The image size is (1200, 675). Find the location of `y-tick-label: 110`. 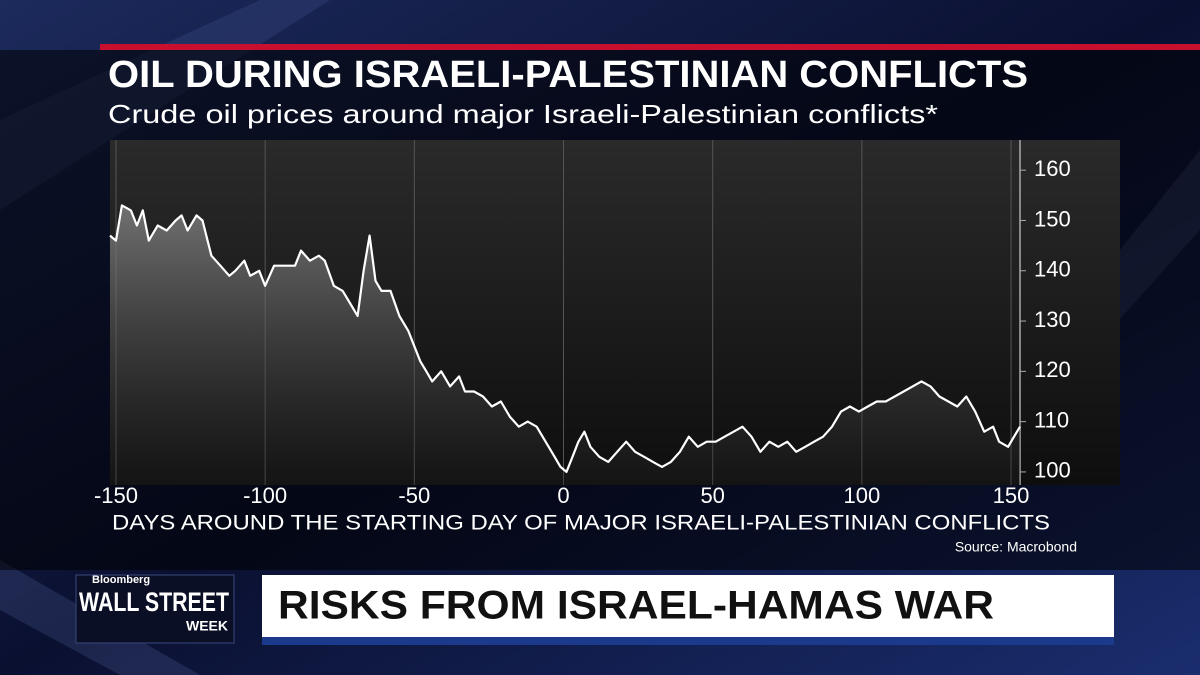

y-tick-label: 110 is located at coordinates (1051, 419).